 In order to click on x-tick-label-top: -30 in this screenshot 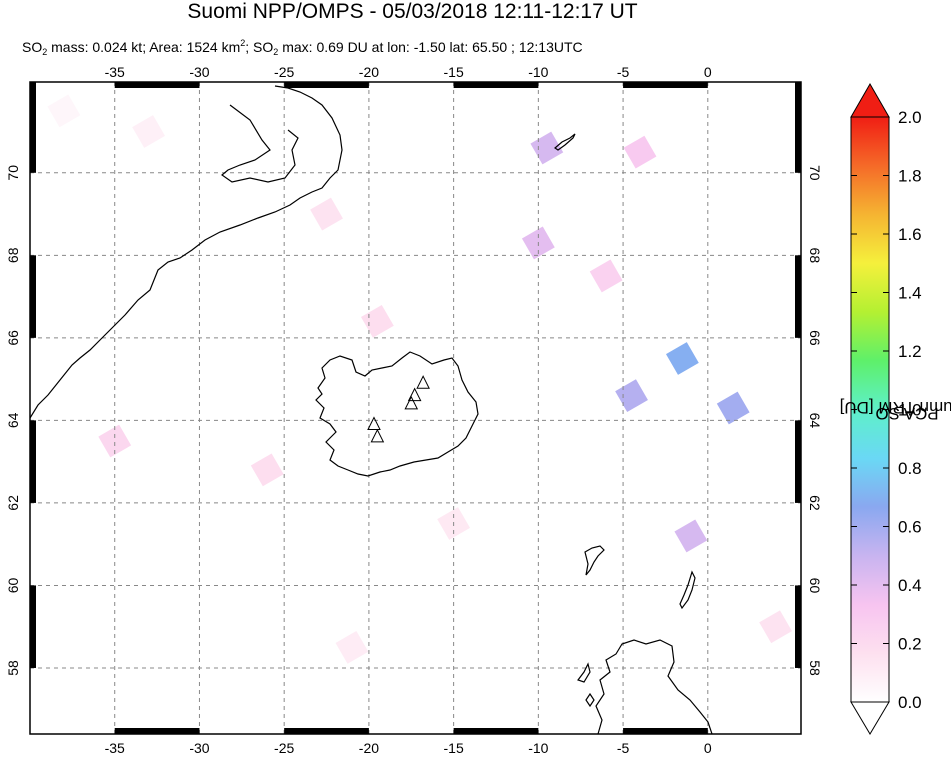, I will do `click(199, 72)`.